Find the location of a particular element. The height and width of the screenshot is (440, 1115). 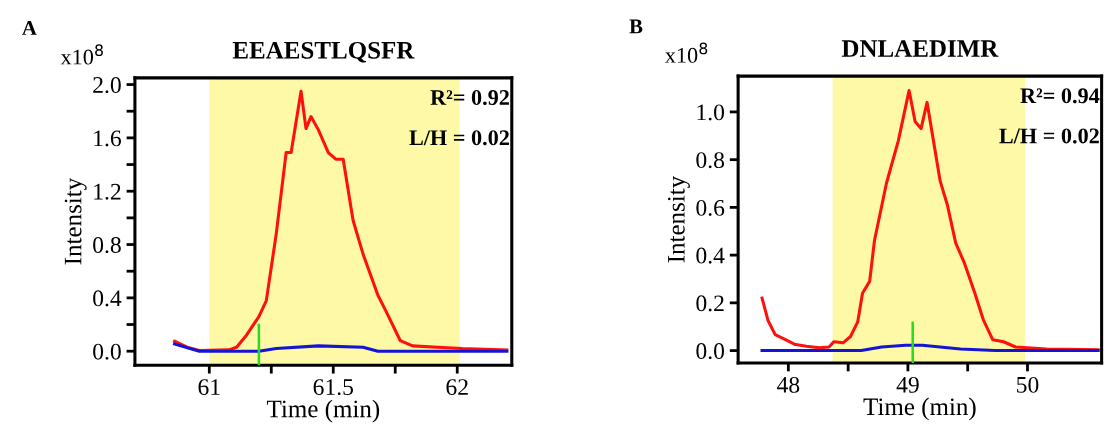

chart-title: DNLAEDIMR is located at coordinates (920, 48).